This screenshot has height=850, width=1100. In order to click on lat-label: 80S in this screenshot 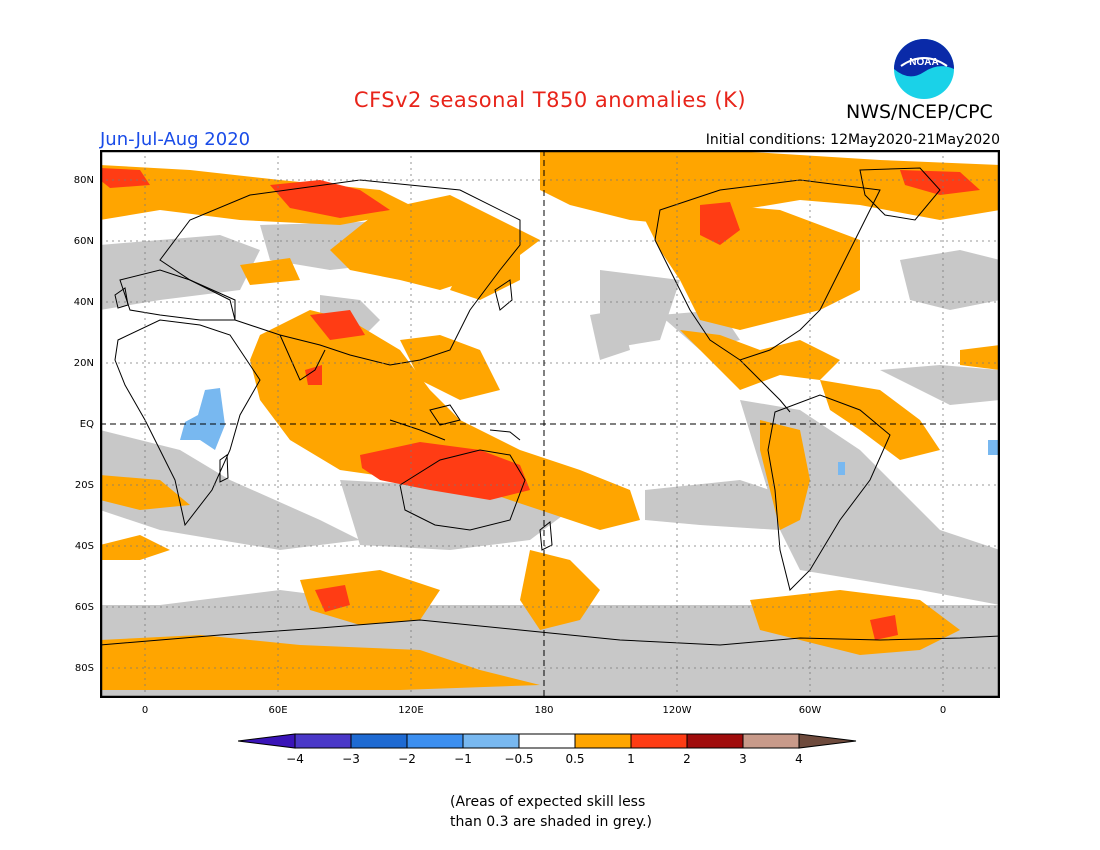, I will do `click(84, 668)`.